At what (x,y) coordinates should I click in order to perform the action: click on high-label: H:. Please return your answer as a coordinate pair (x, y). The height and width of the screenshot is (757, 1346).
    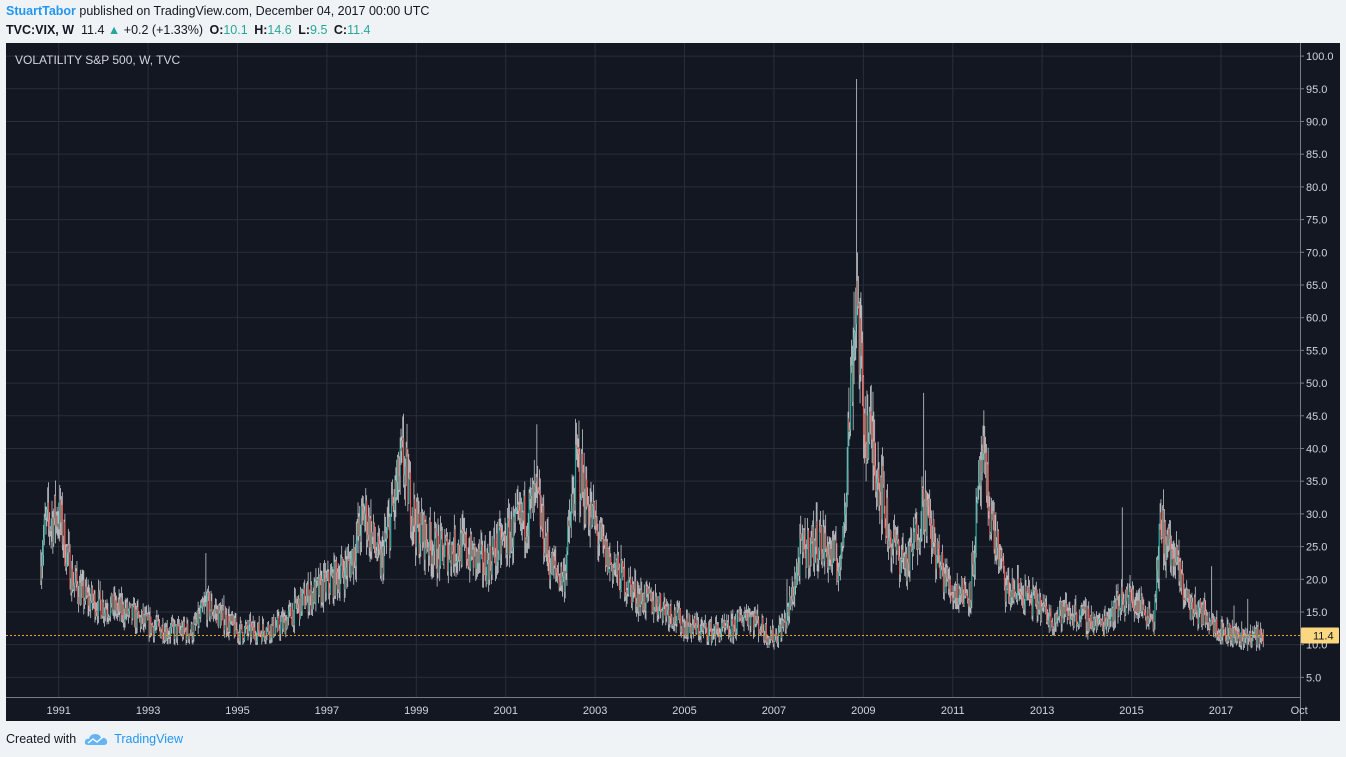
    Looking at the image, I should click on (261, 30).